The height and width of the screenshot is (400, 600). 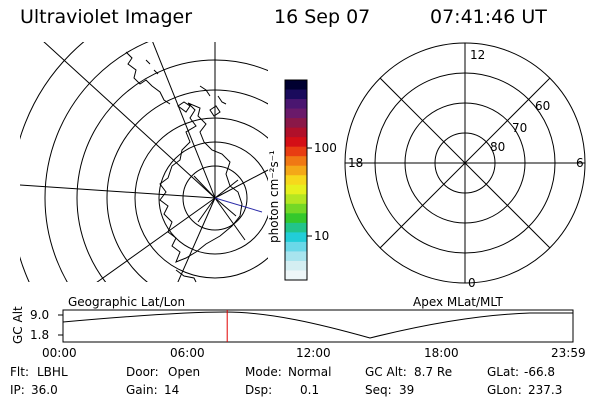 I want to click on info-gcalt-value: 8.7 Re, so click(x=433, y=372).